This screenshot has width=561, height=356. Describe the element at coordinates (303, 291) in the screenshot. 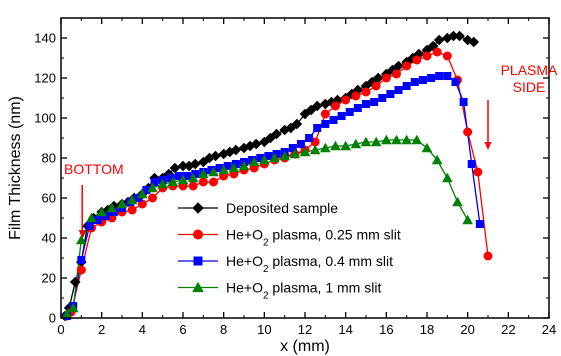

I see `legend-label: He+O2 plasma, 1 mm slit` at that location.